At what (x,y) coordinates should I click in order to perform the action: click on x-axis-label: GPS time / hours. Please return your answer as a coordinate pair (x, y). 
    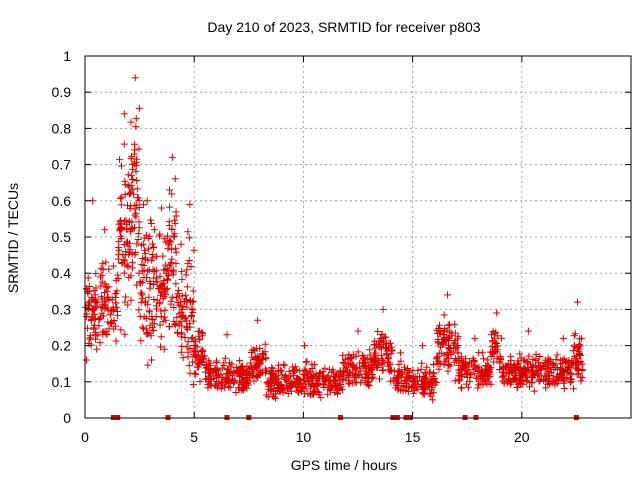
    Looking at the image, I should click on (344, 465).